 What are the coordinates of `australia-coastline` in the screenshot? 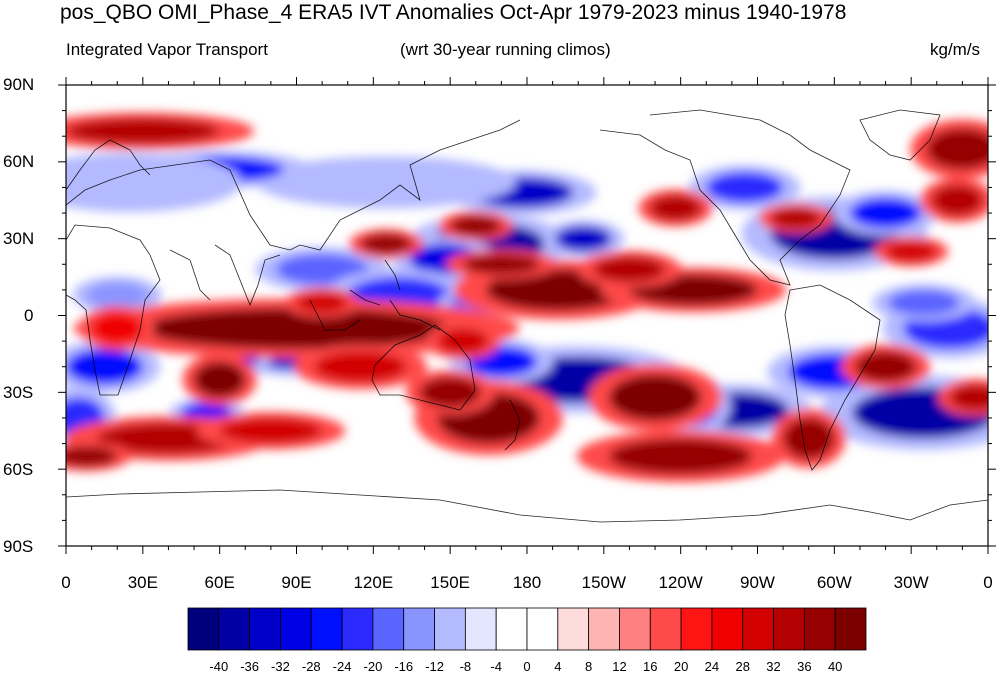 It's located at (423, 367).